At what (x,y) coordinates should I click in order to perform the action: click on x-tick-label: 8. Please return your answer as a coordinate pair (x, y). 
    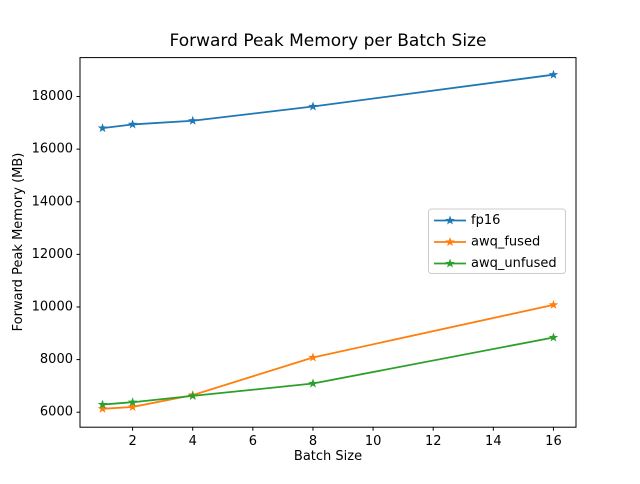
    Looking at the image, I should click on (313, 441).